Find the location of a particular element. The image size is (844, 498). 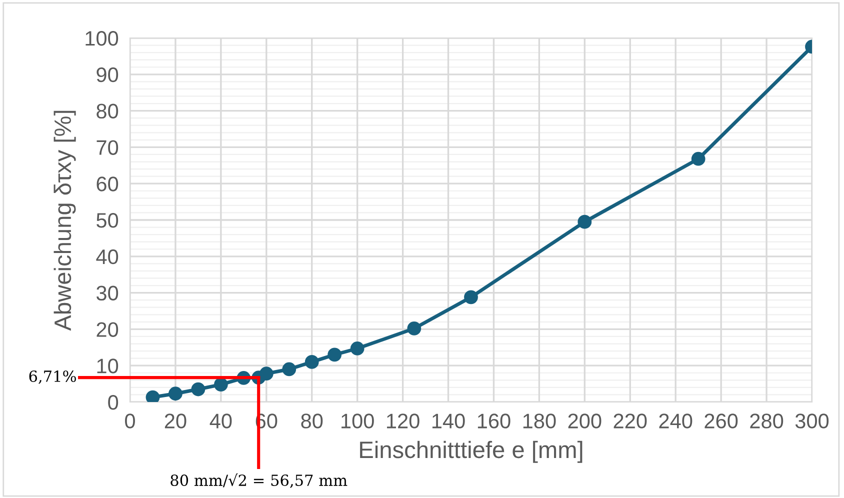

x-tick-label: 120 is located at coordinates (403, 421).